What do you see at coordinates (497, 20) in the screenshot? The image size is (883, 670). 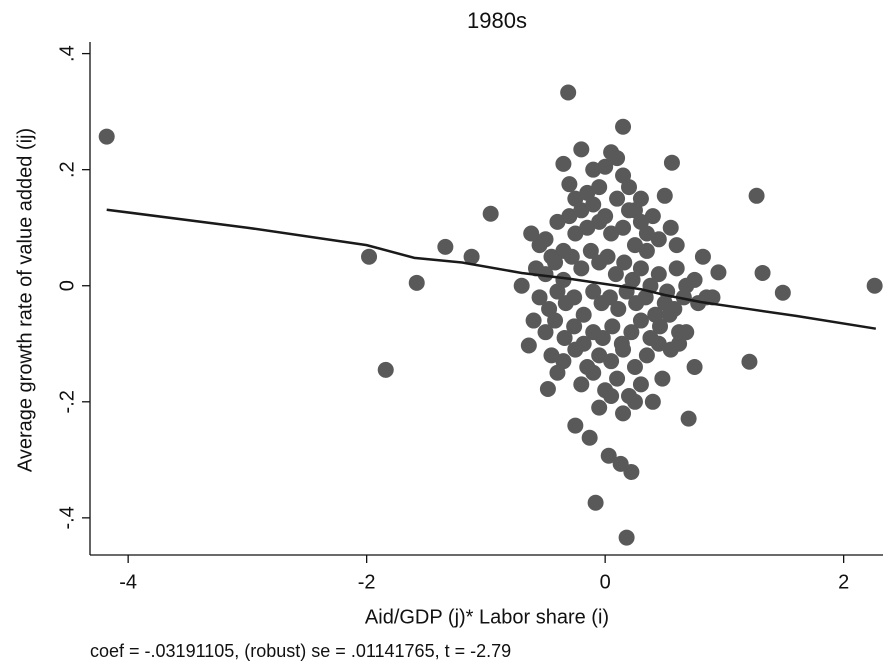 I see `chart-title: 1980s` at bounding box center [497, 20].